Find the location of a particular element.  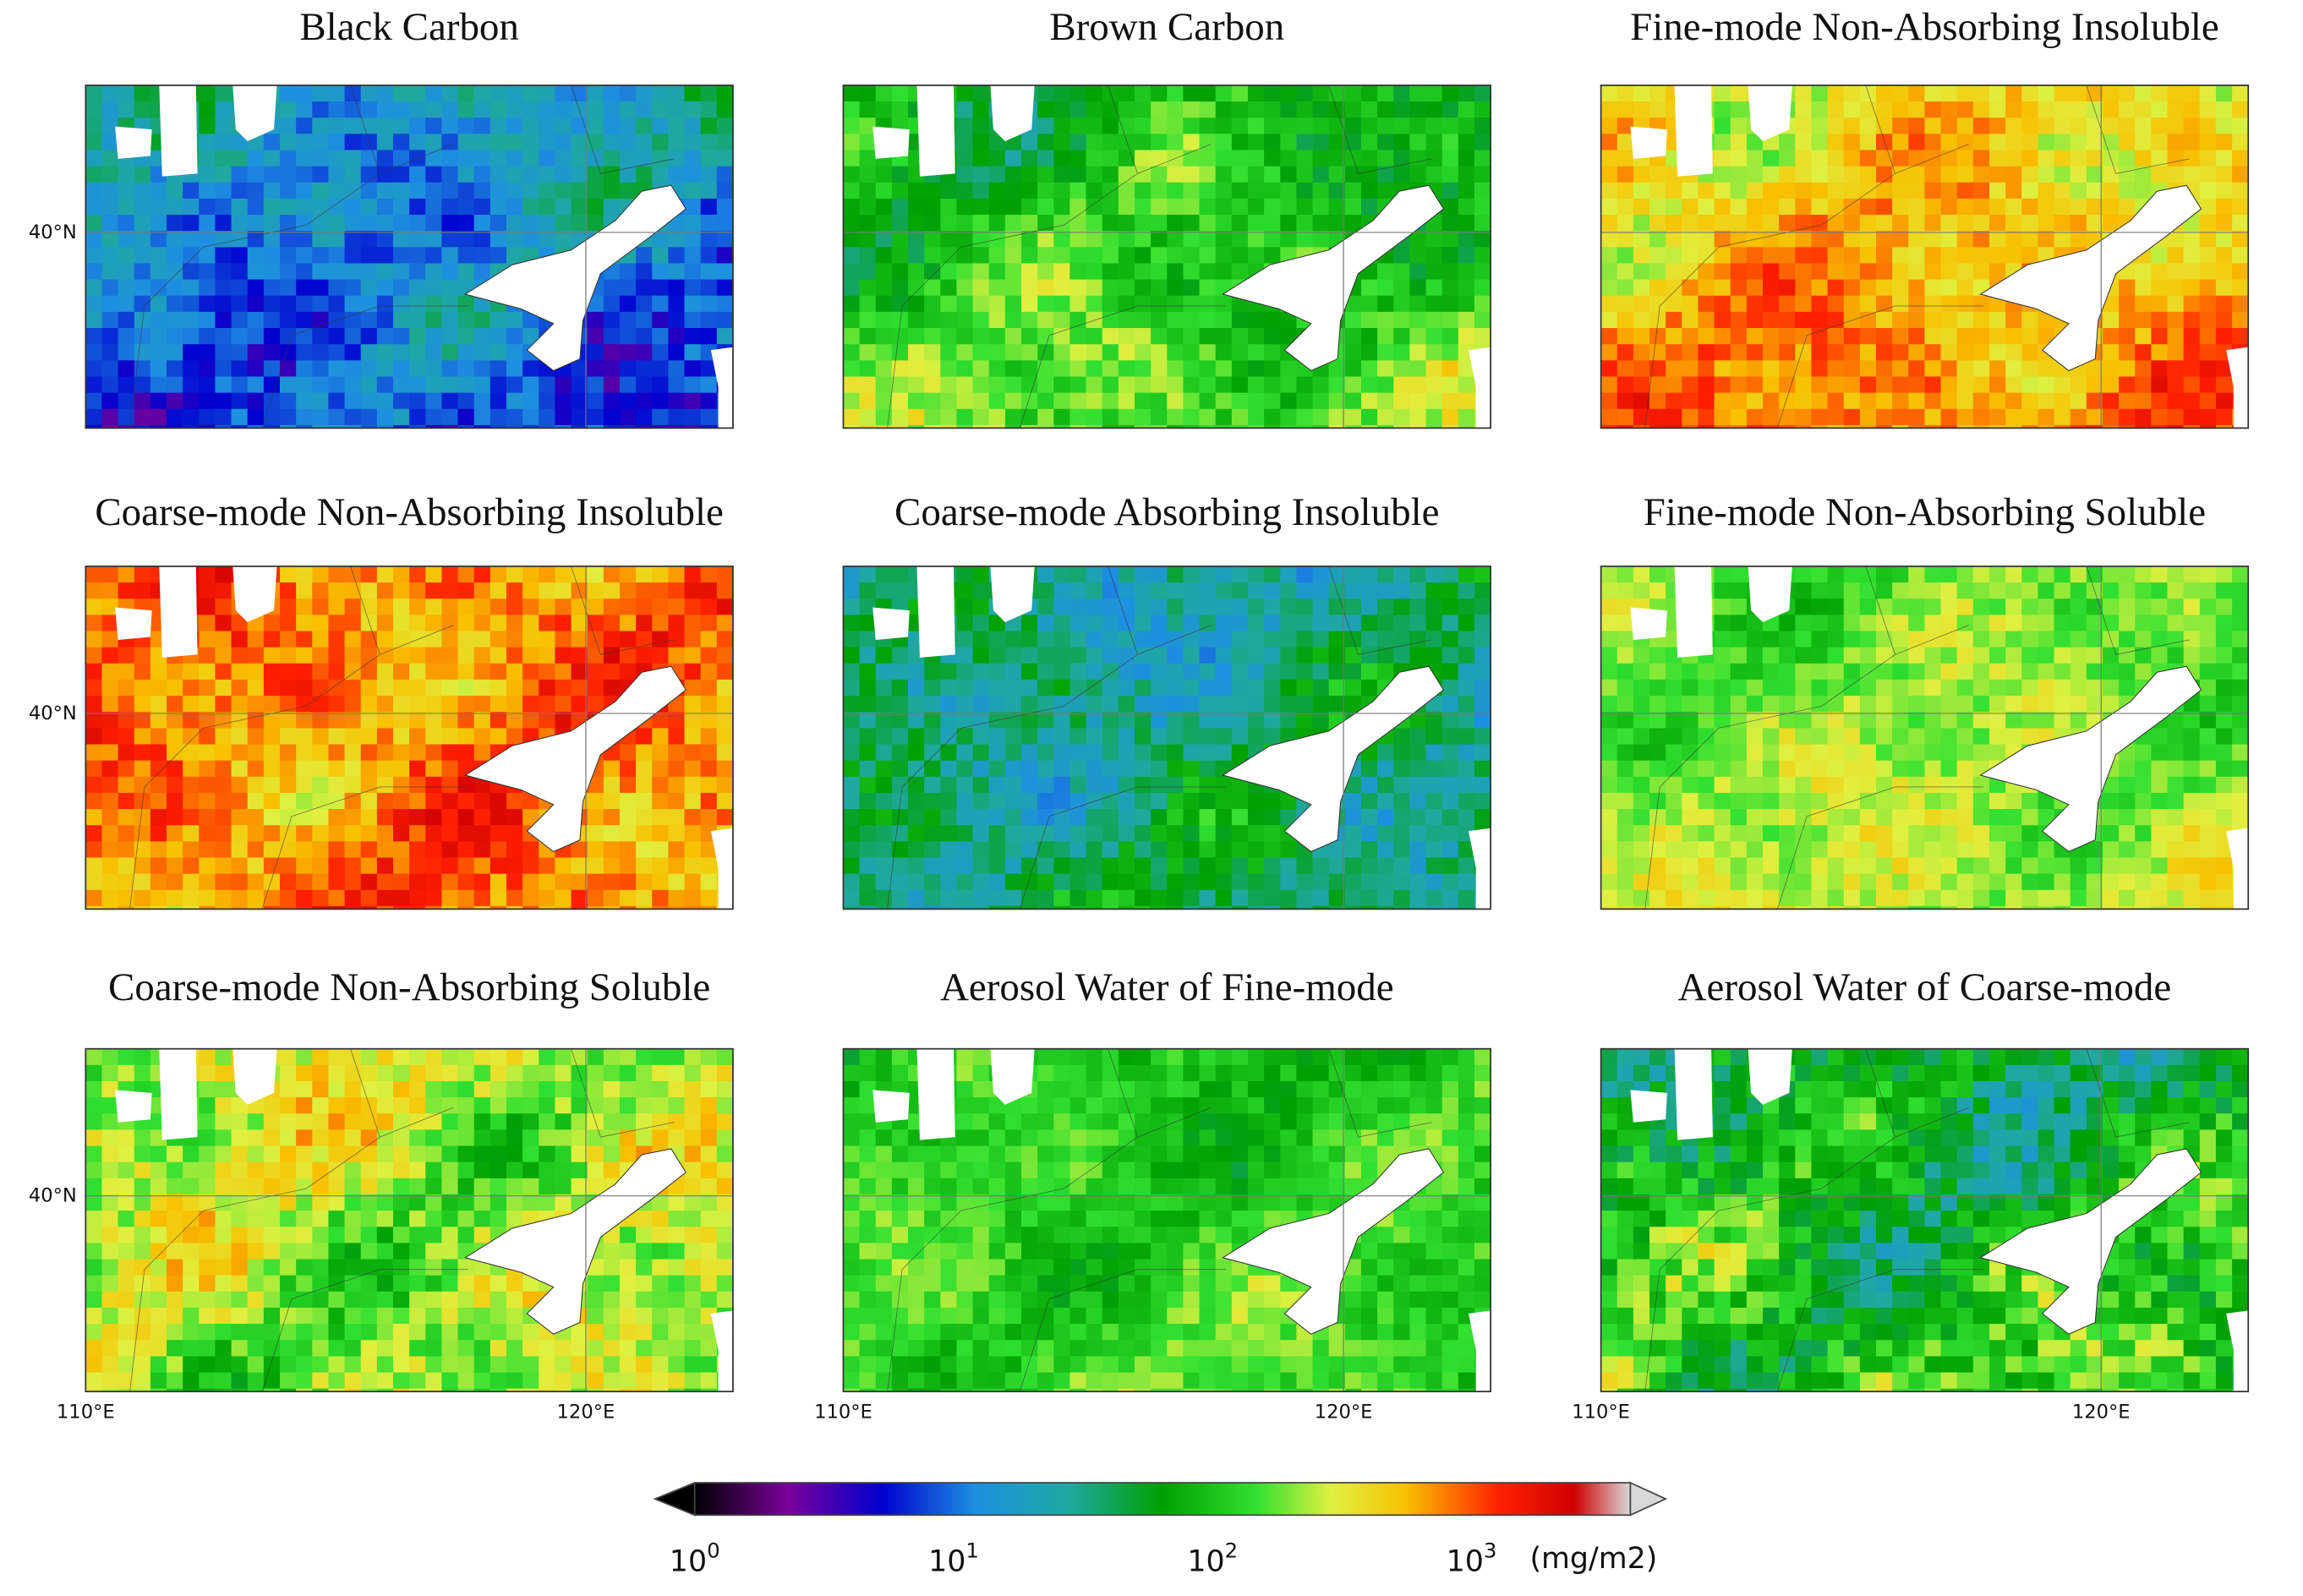

boundary-lines is located at coordinates (1917, 257).